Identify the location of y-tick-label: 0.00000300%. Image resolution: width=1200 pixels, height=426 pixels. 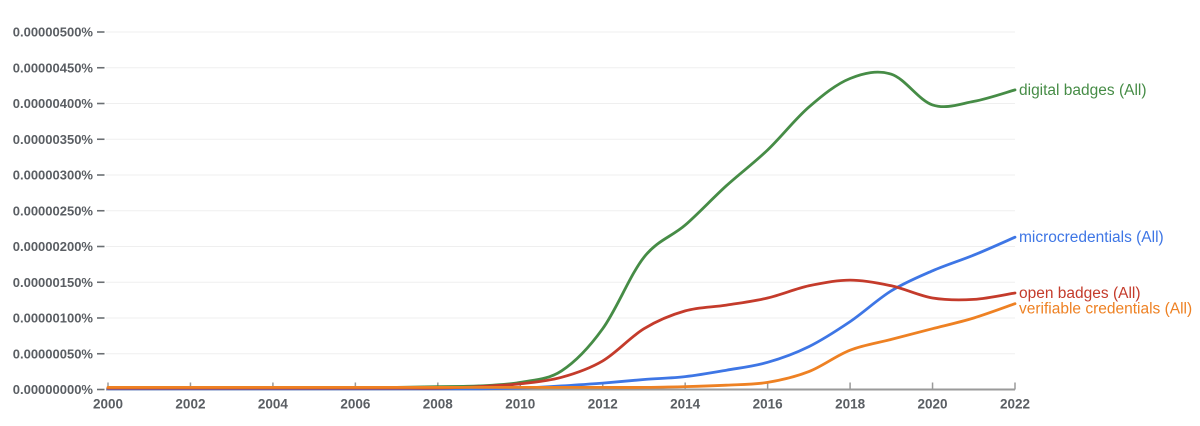
(53, 175).